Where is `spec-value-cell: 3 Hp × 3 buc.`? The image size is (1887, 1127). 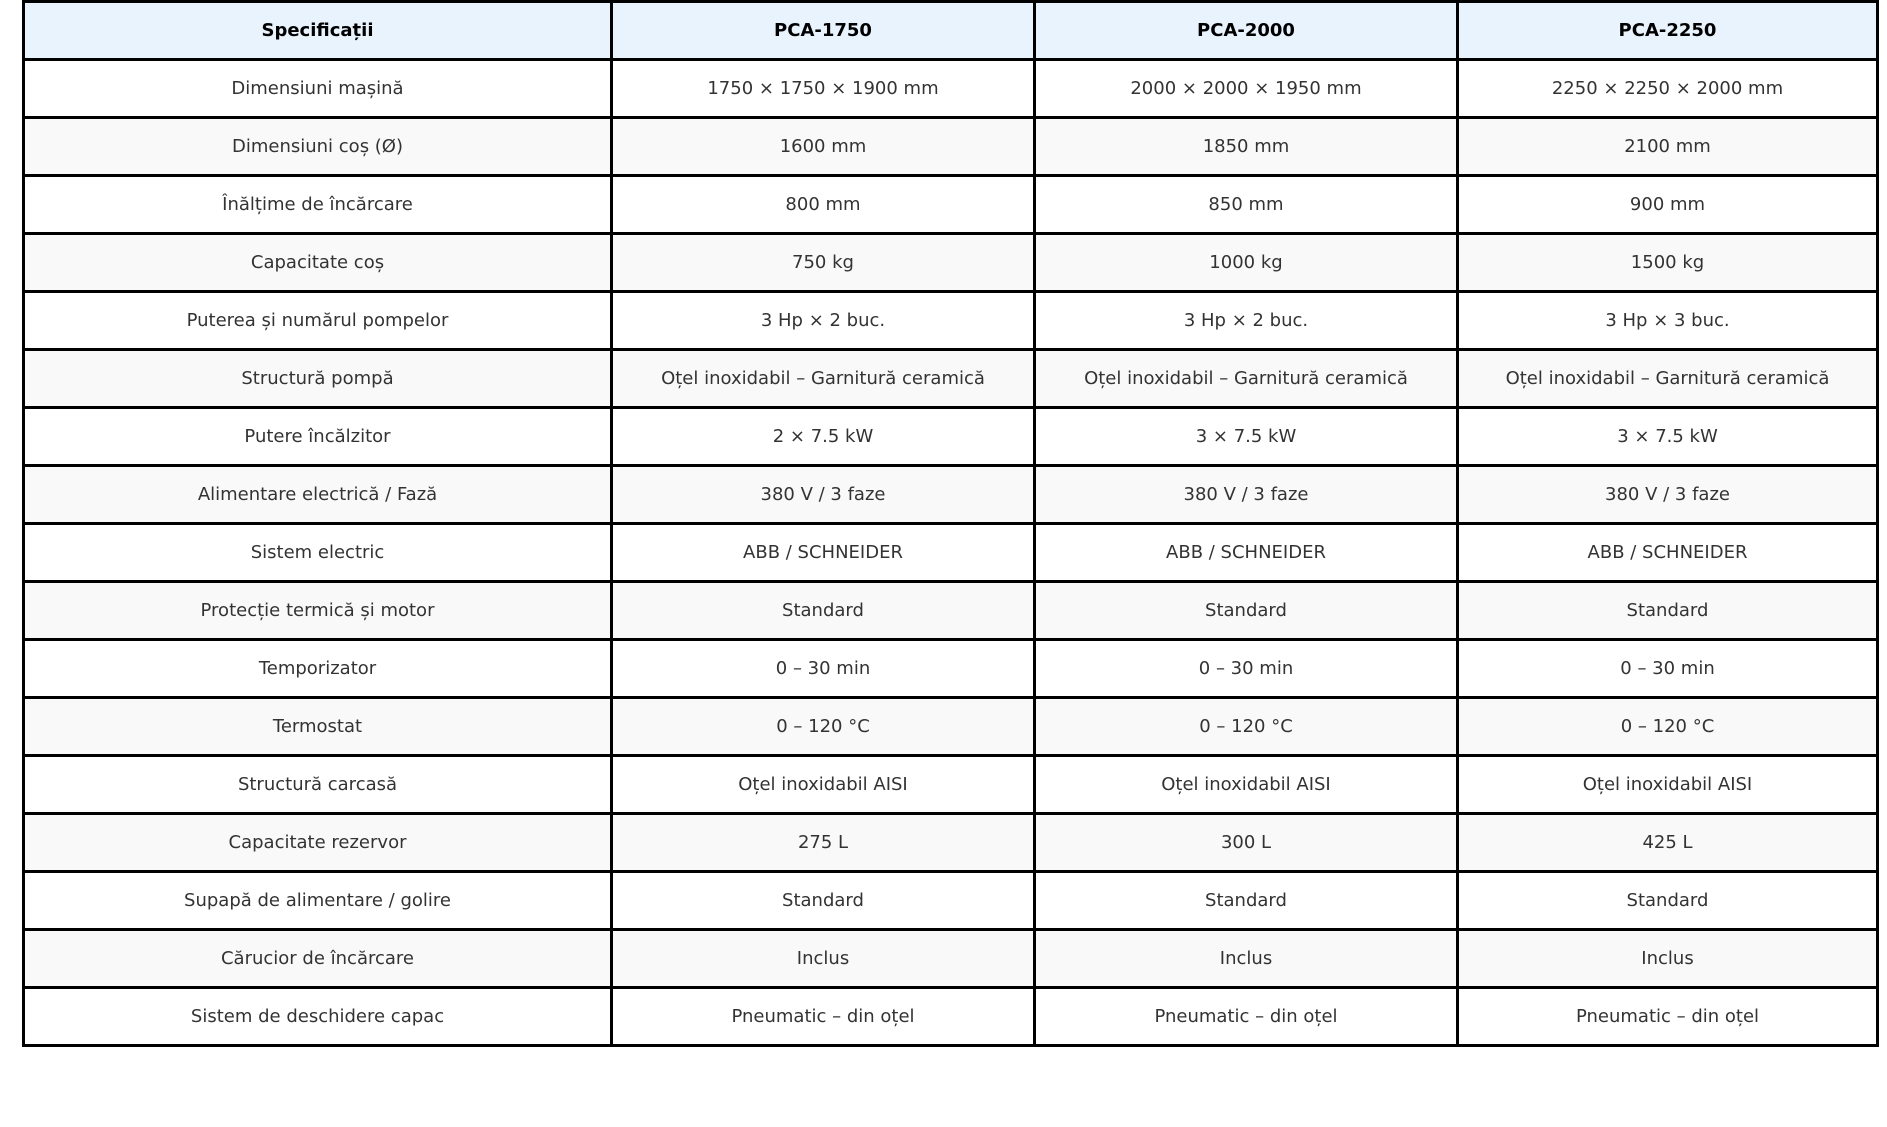
spec-value-cell: 3 Hp × 3 buc. is located at coordinates (1667, 320).